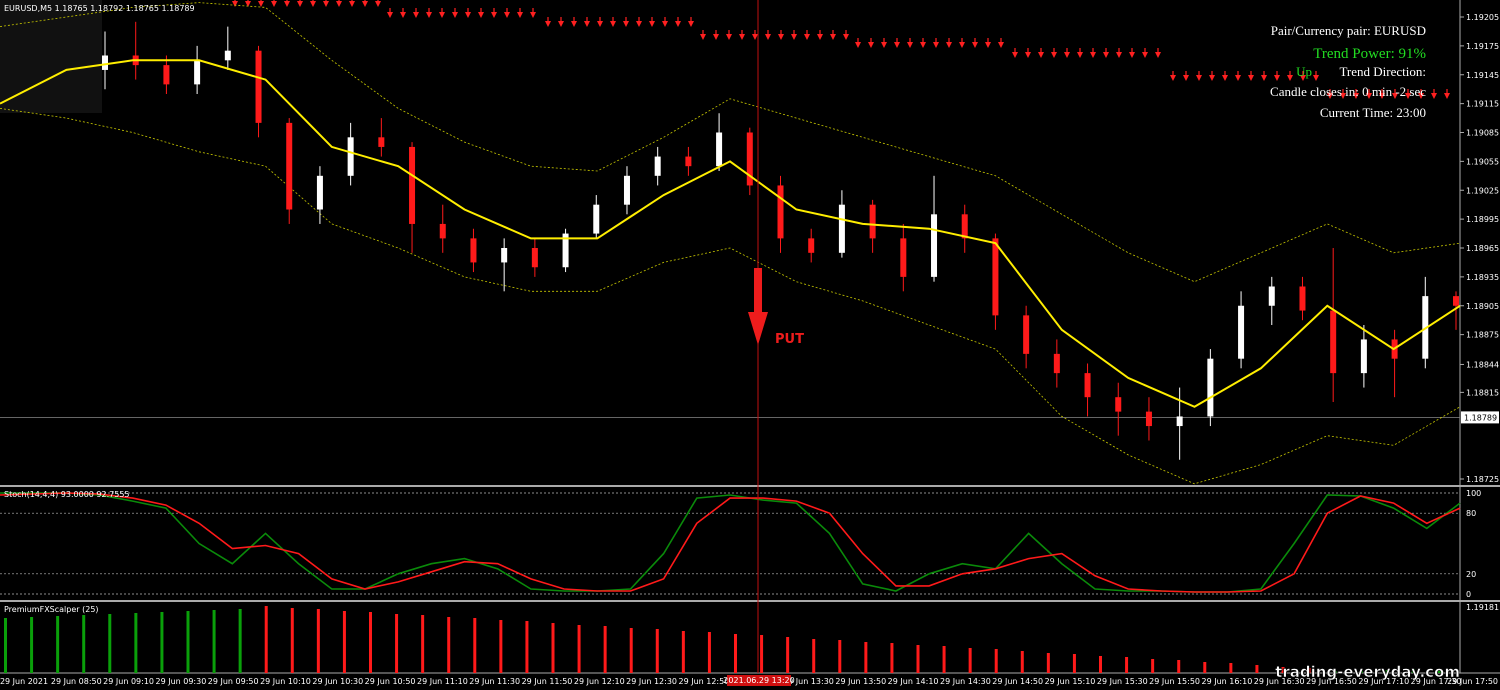  What do you see at coordinates (390, 681) in the screenshot?
I see `time-label: 29 Jun 10:50` at bounding box center [390, 681].